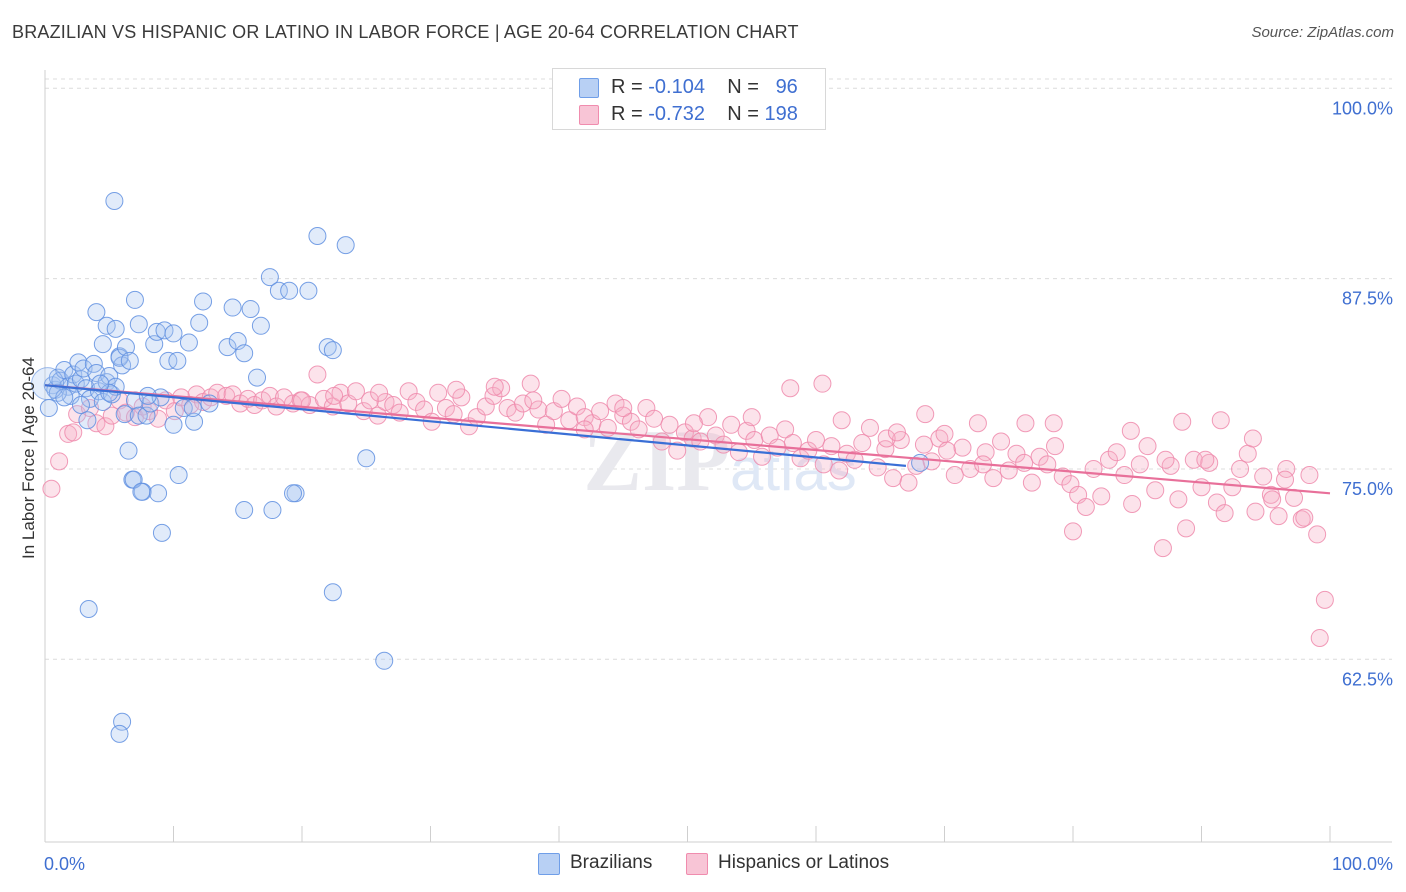 The width and height of the screenshot is (1406, 892). What do you see at coordinates (786, 87) in the screenshot?
I see `legend-n-value: 96` at bounding box center [786, 87].